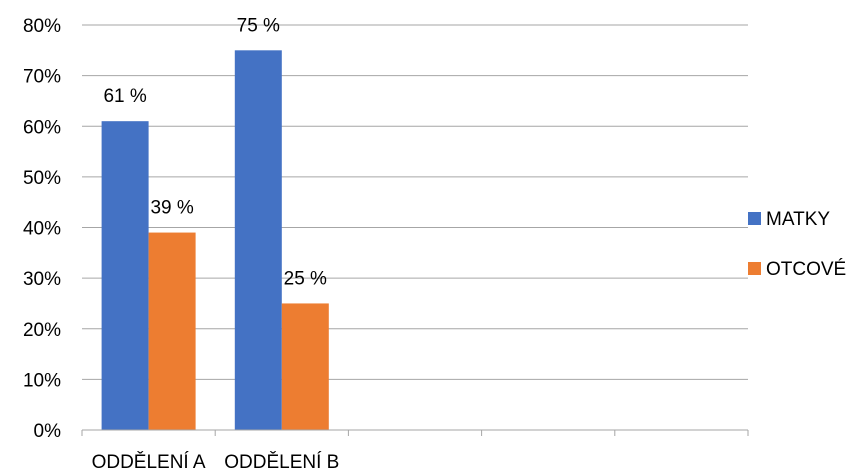 This screenshot has width=859, height=475. I want to click on y-tick-label: 30%, so click(42, 279).